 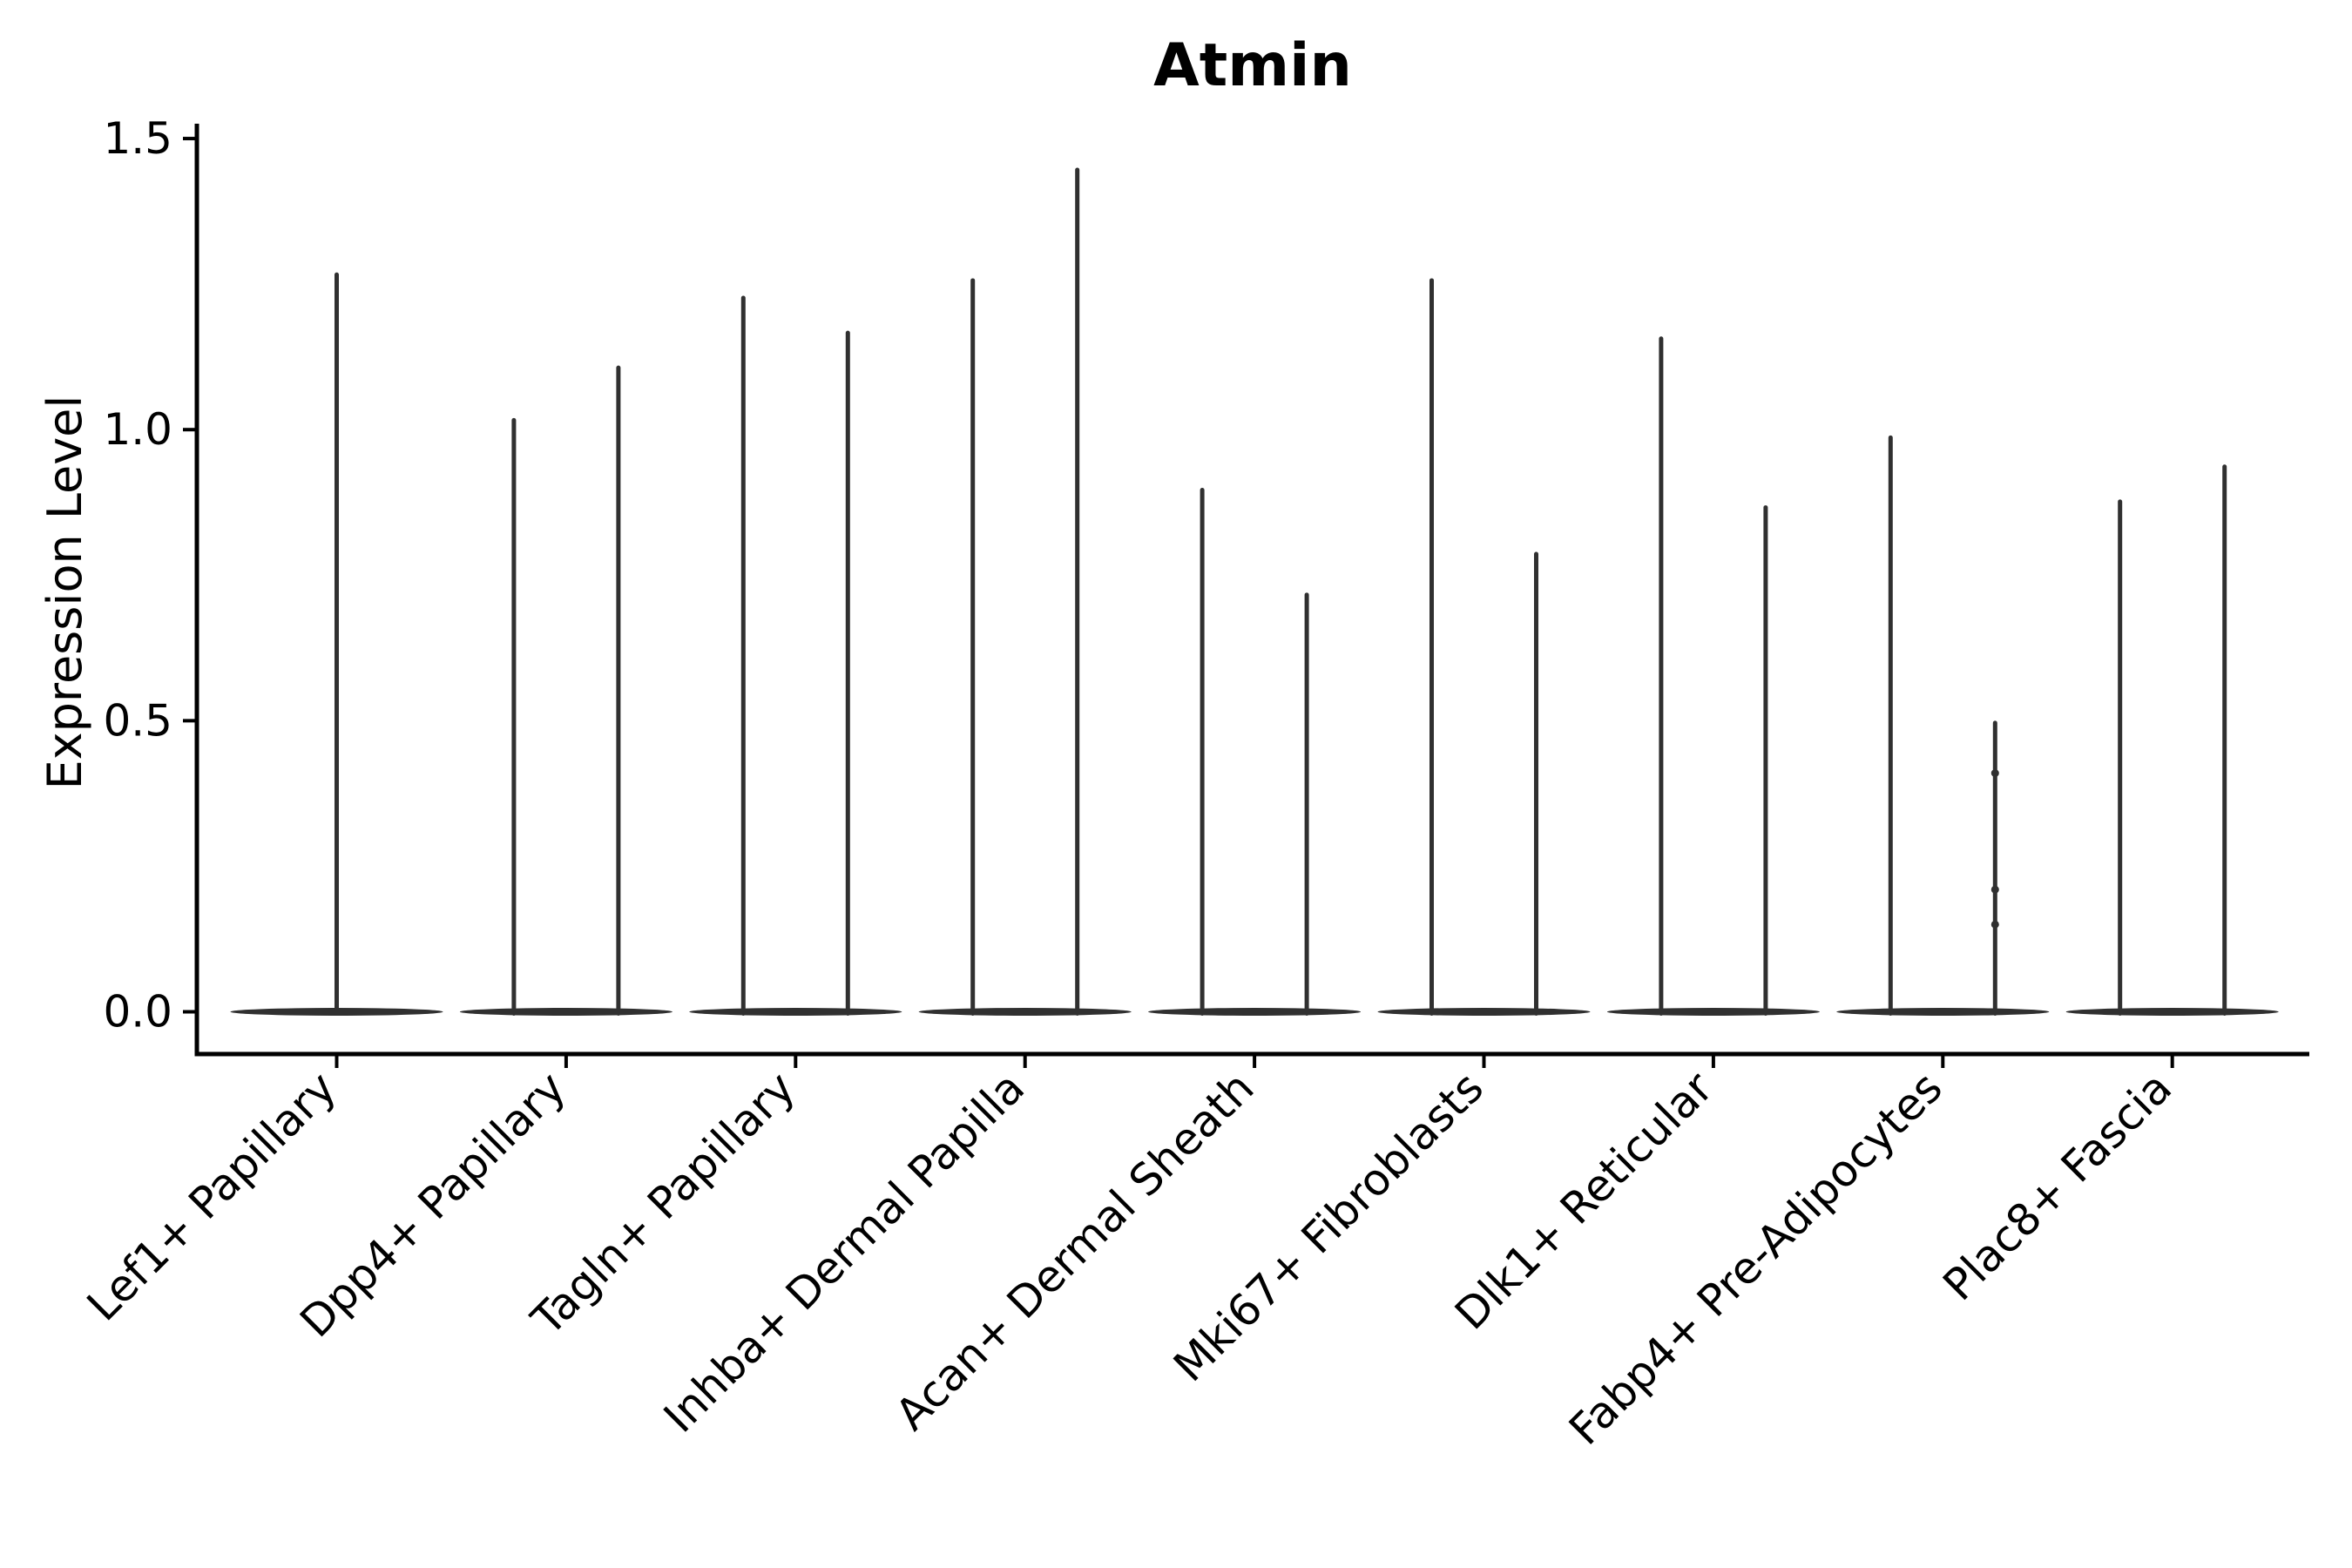 I want to click on y-tick-label: 1.5, so click(x=137, y=138).